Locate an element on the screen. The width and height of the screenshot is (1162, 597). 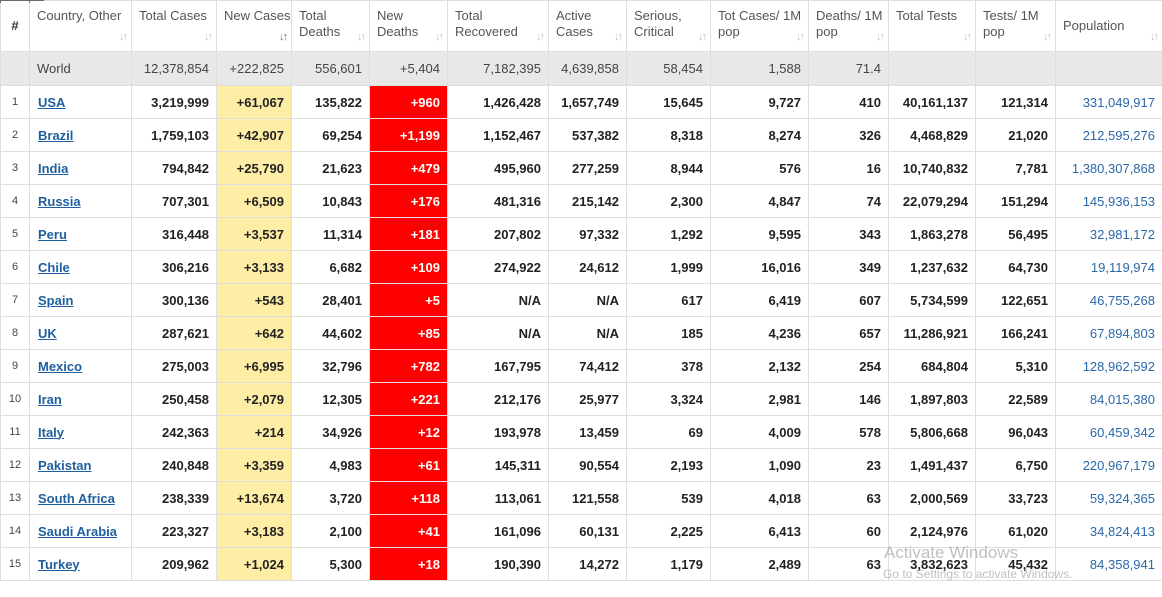
country-cell: India is located at coordinates (80, 168).